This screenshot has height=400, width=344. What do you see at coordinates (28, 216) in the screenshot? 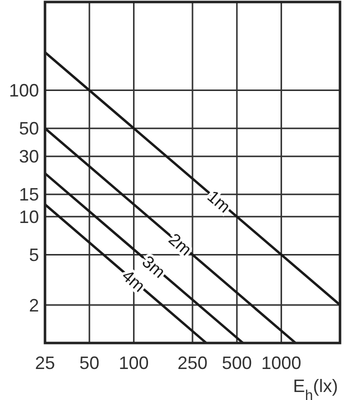
I see `y-tick-label: 10` at bounding box center [28, 216].